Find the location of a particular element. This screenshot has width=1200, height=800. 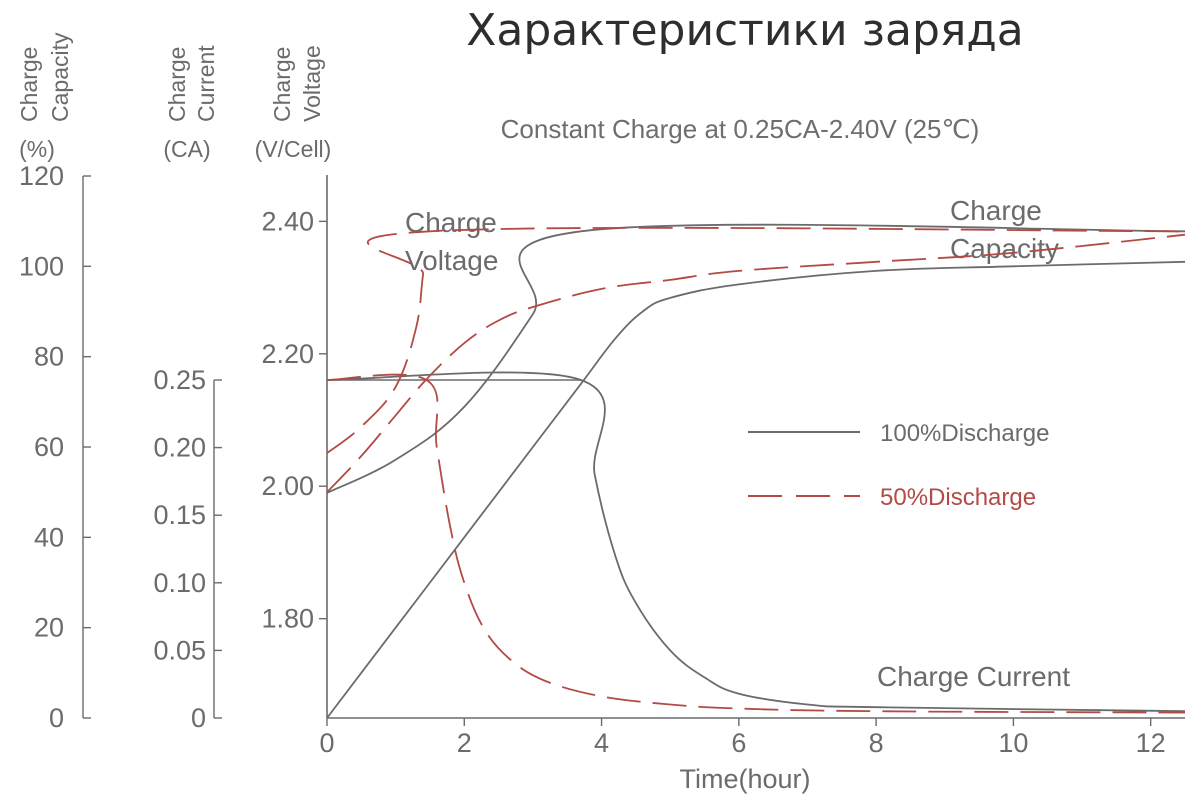

time-axis-label: Time(hour) is located at coordinates (744, 779).